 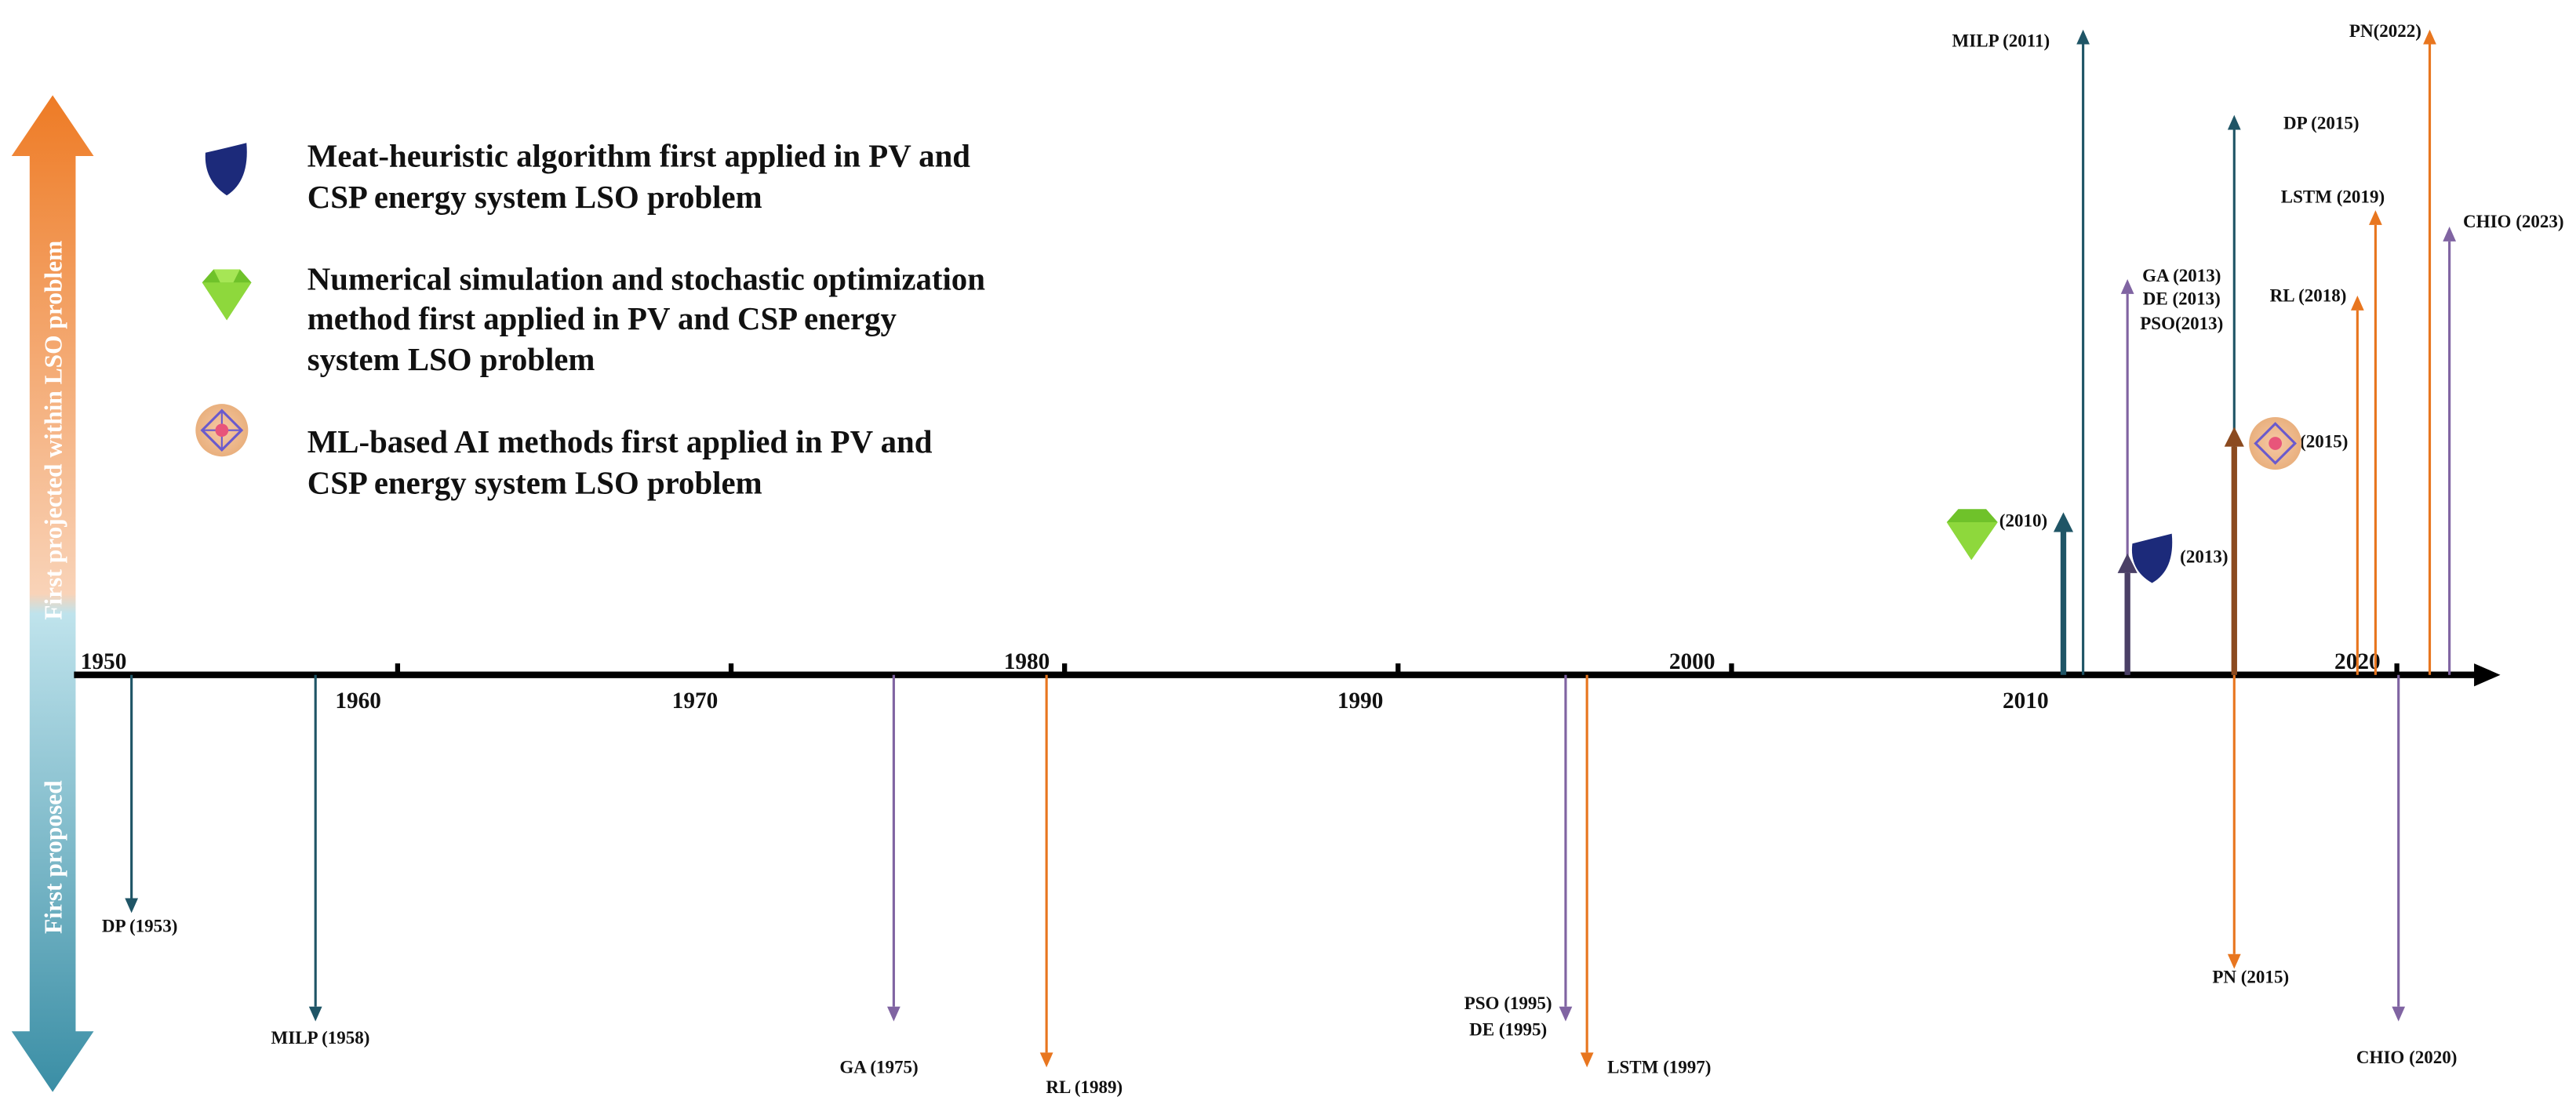 I want to click on event-label: CHIO (2020), so click(x=2407, y=1057).